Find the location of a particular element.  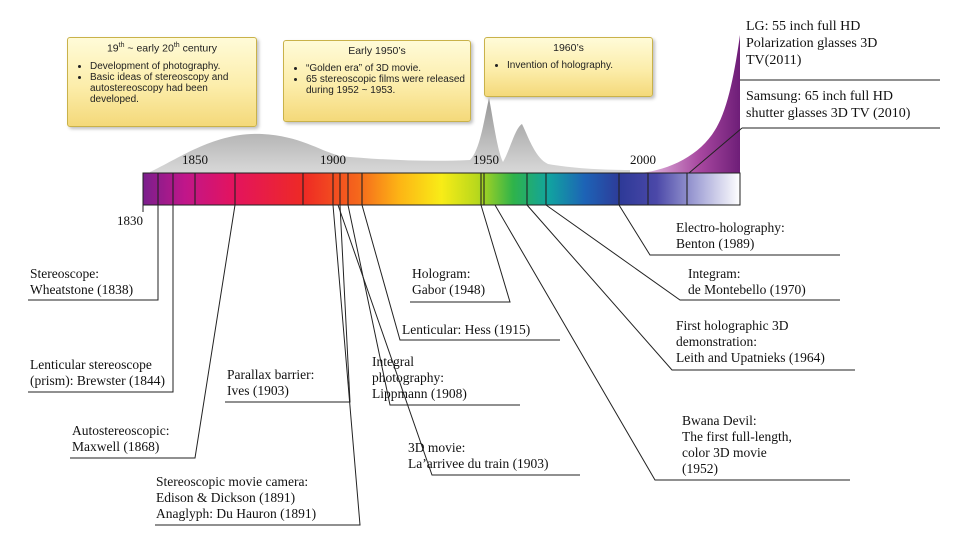

event-autostereoscopic: Autostereoscopic: Maxwell (1868) is located at coordinates (121, 438).